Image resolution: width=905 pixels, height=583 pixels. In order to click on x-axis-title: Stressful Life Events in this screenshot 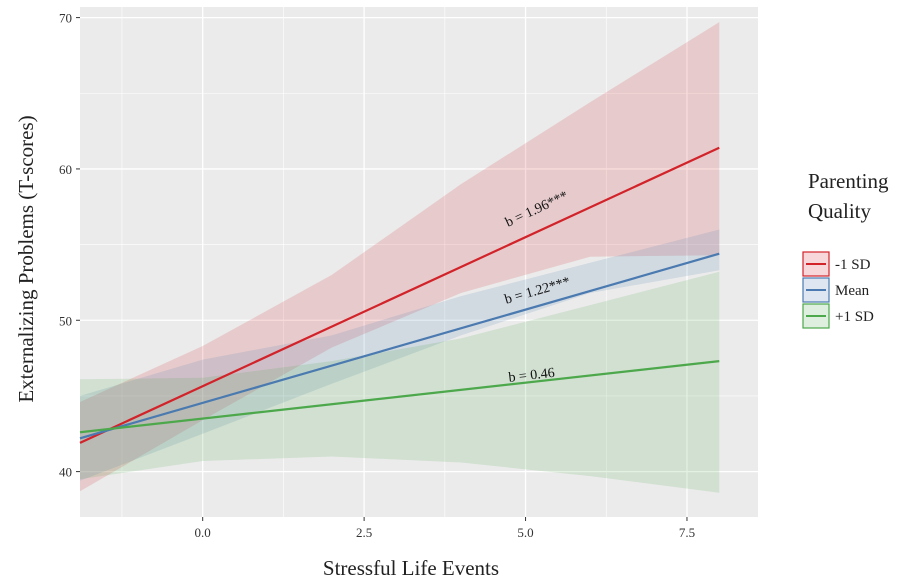, I will do `click(411, 568)`.